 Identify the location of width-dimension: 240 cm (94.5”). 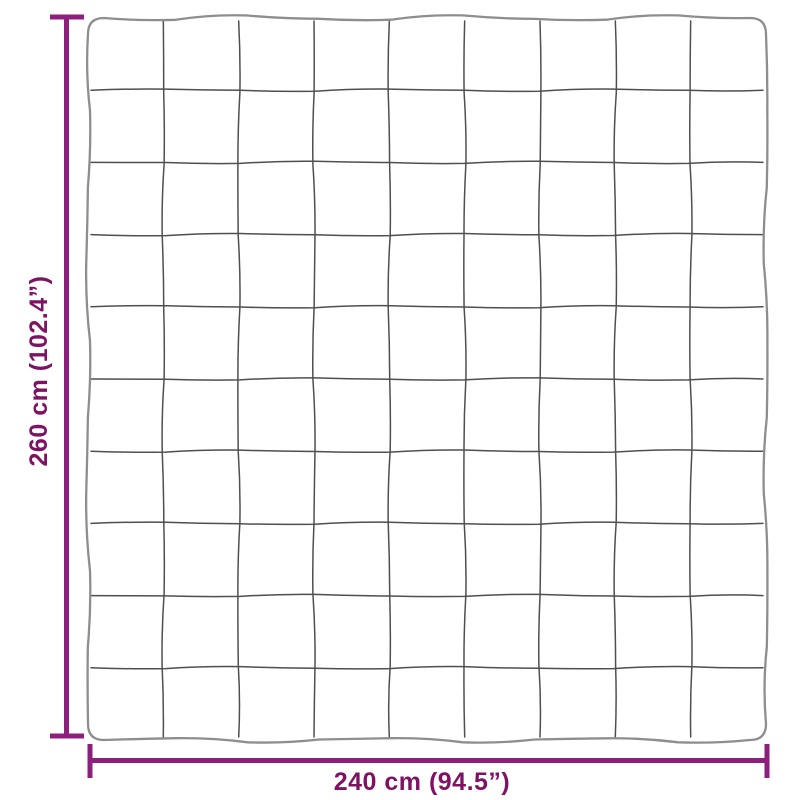
(428, 770).